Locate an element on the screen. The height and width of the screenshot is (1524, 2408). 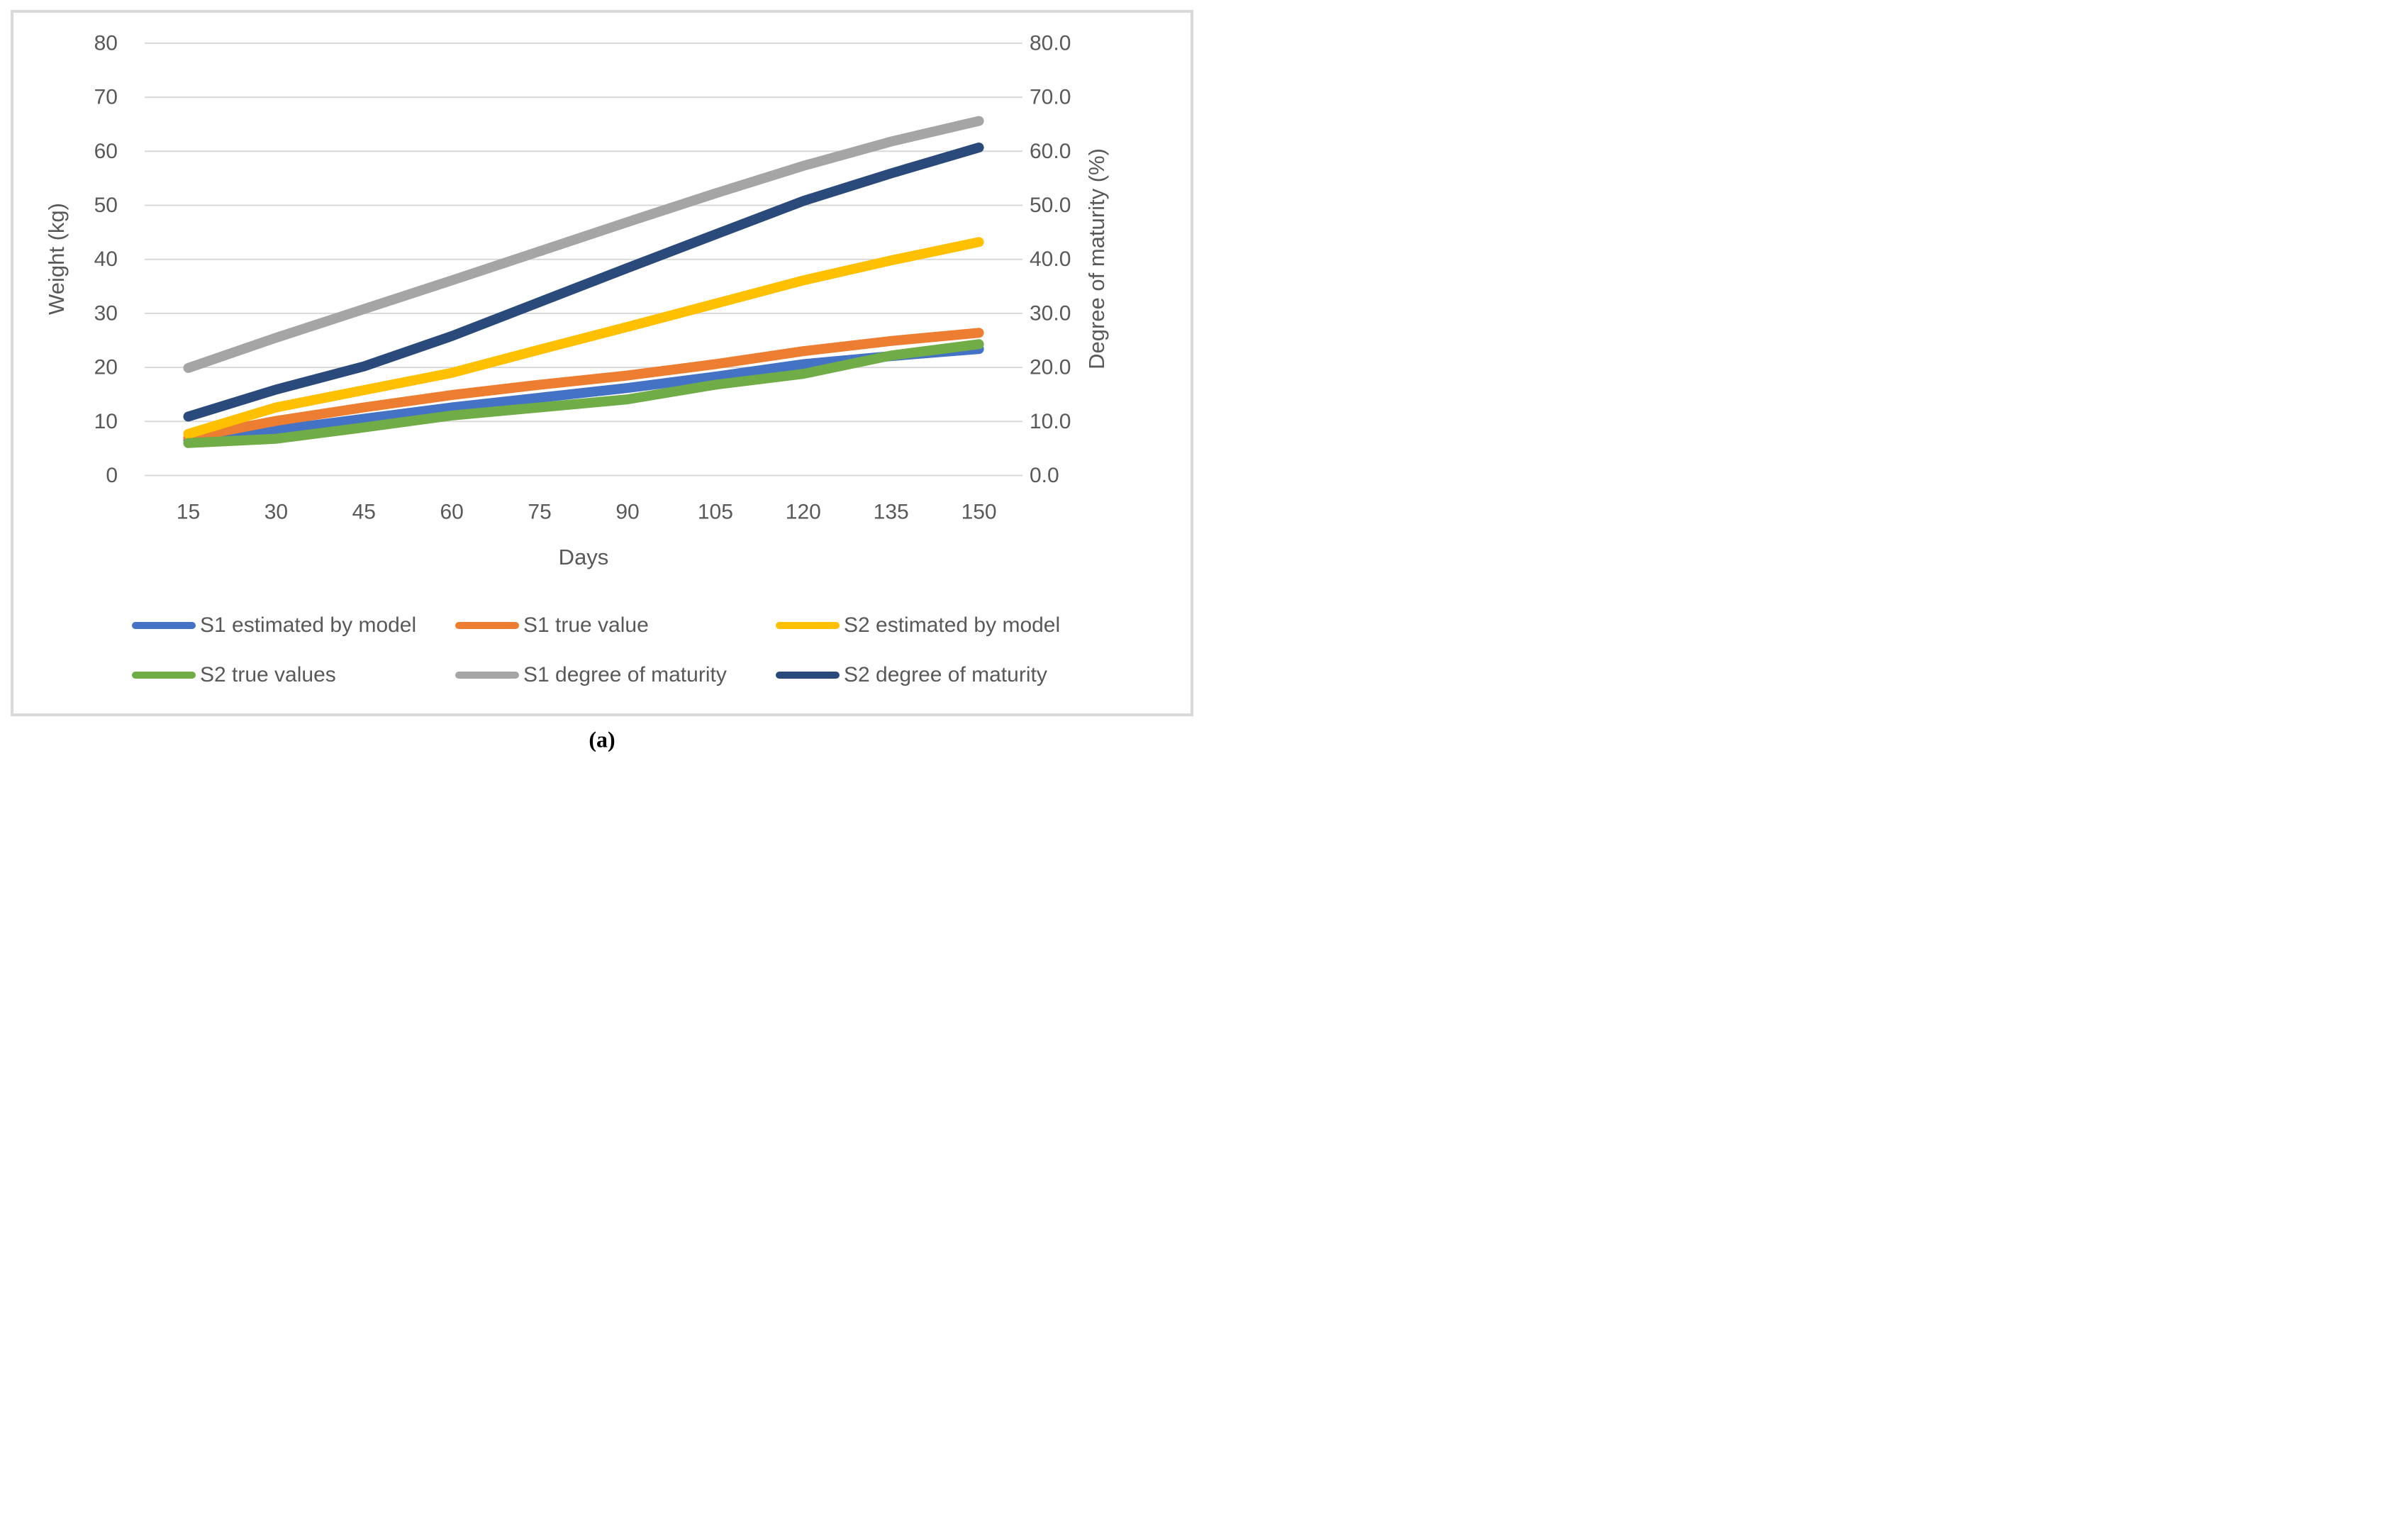
x-axis-tick-label: 105 is located at coordinates (715, 512).